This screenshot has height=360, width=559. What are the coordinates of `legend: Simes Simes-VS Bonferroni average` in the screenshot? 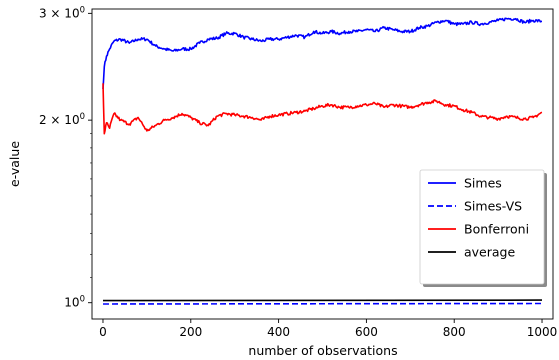 It's located at (483, 228).